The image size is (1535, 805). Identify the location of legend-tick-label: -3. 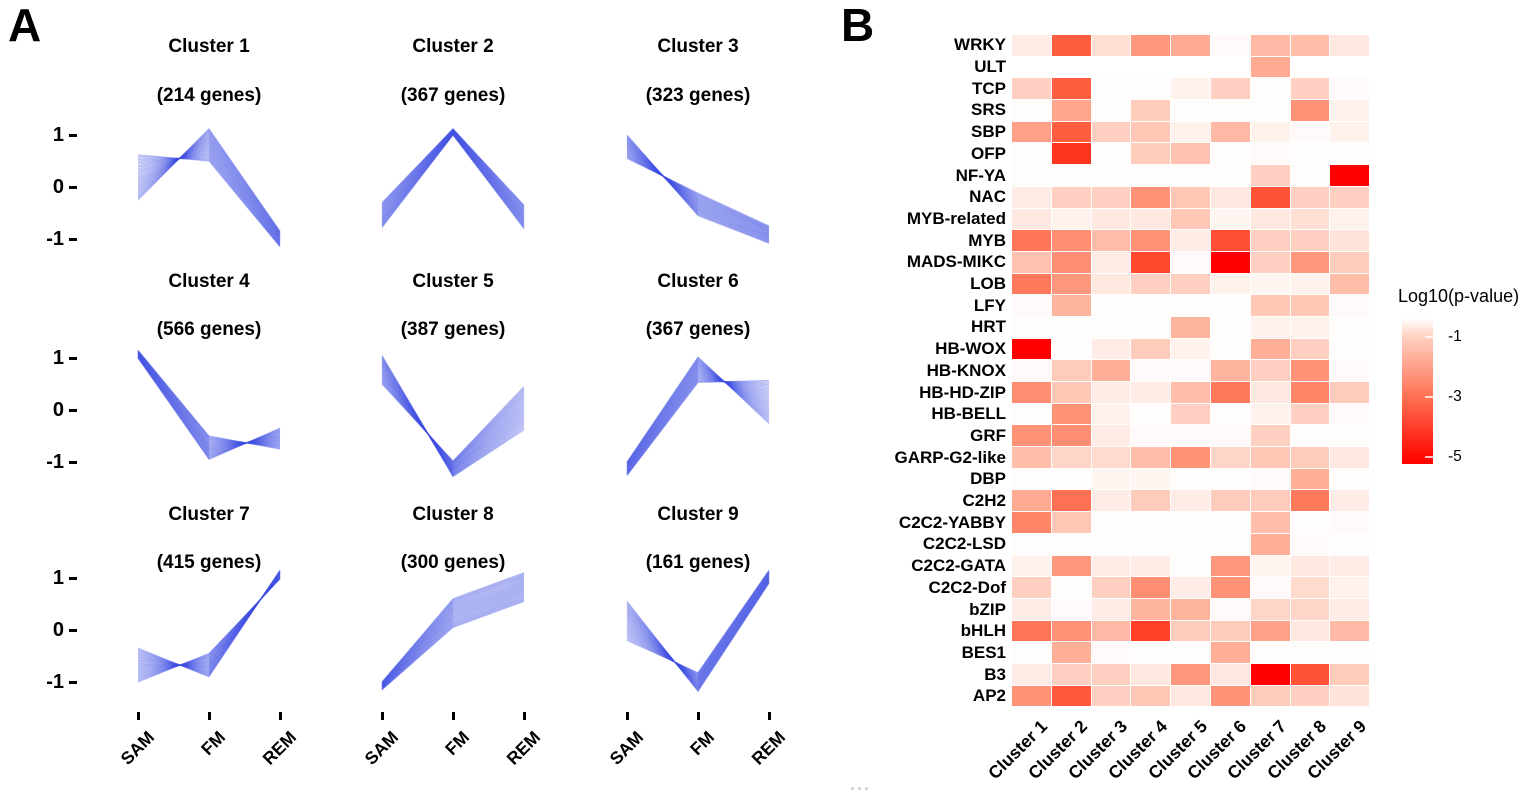
(1455, 396).